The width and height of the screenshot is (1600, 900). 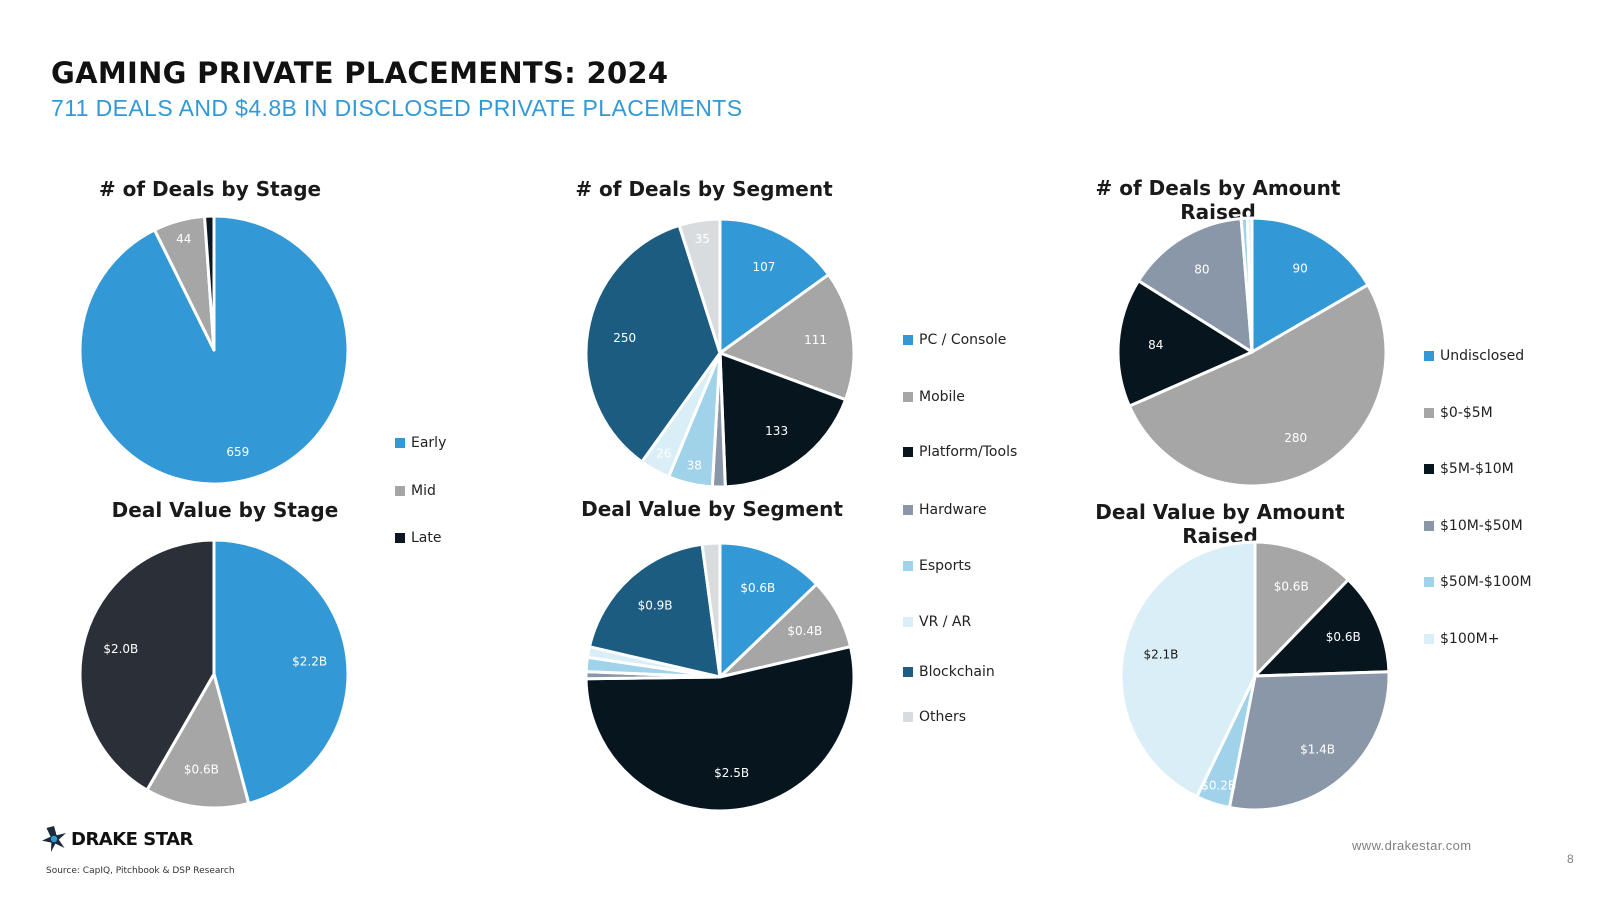 I want to click on pie-label-10m-50m: 80, so click(x=1201, y=270).